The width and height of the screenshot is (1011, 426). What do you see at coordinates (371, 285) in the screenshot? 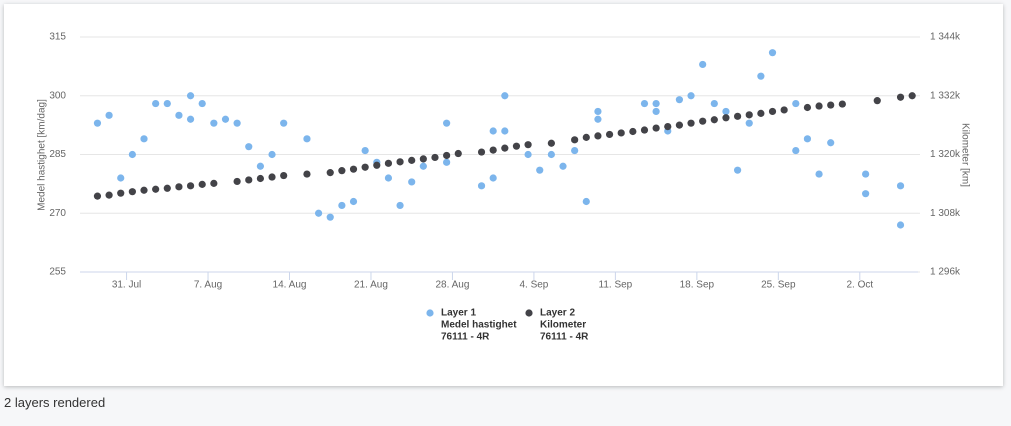
I see `x-tick-label: 21. Aug` at bounding box center [371, 285].